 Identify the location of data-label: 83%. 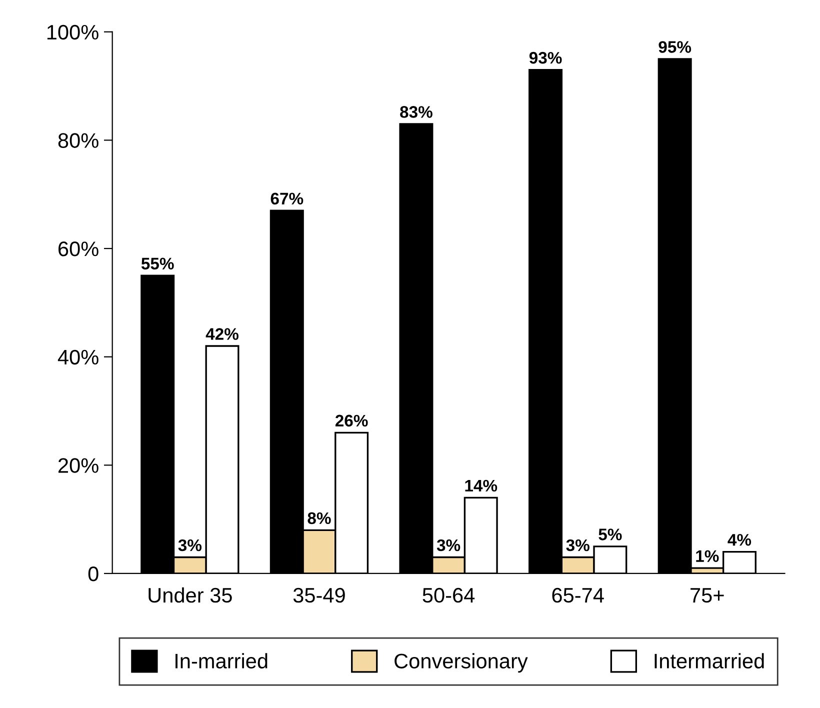
(416, 112).